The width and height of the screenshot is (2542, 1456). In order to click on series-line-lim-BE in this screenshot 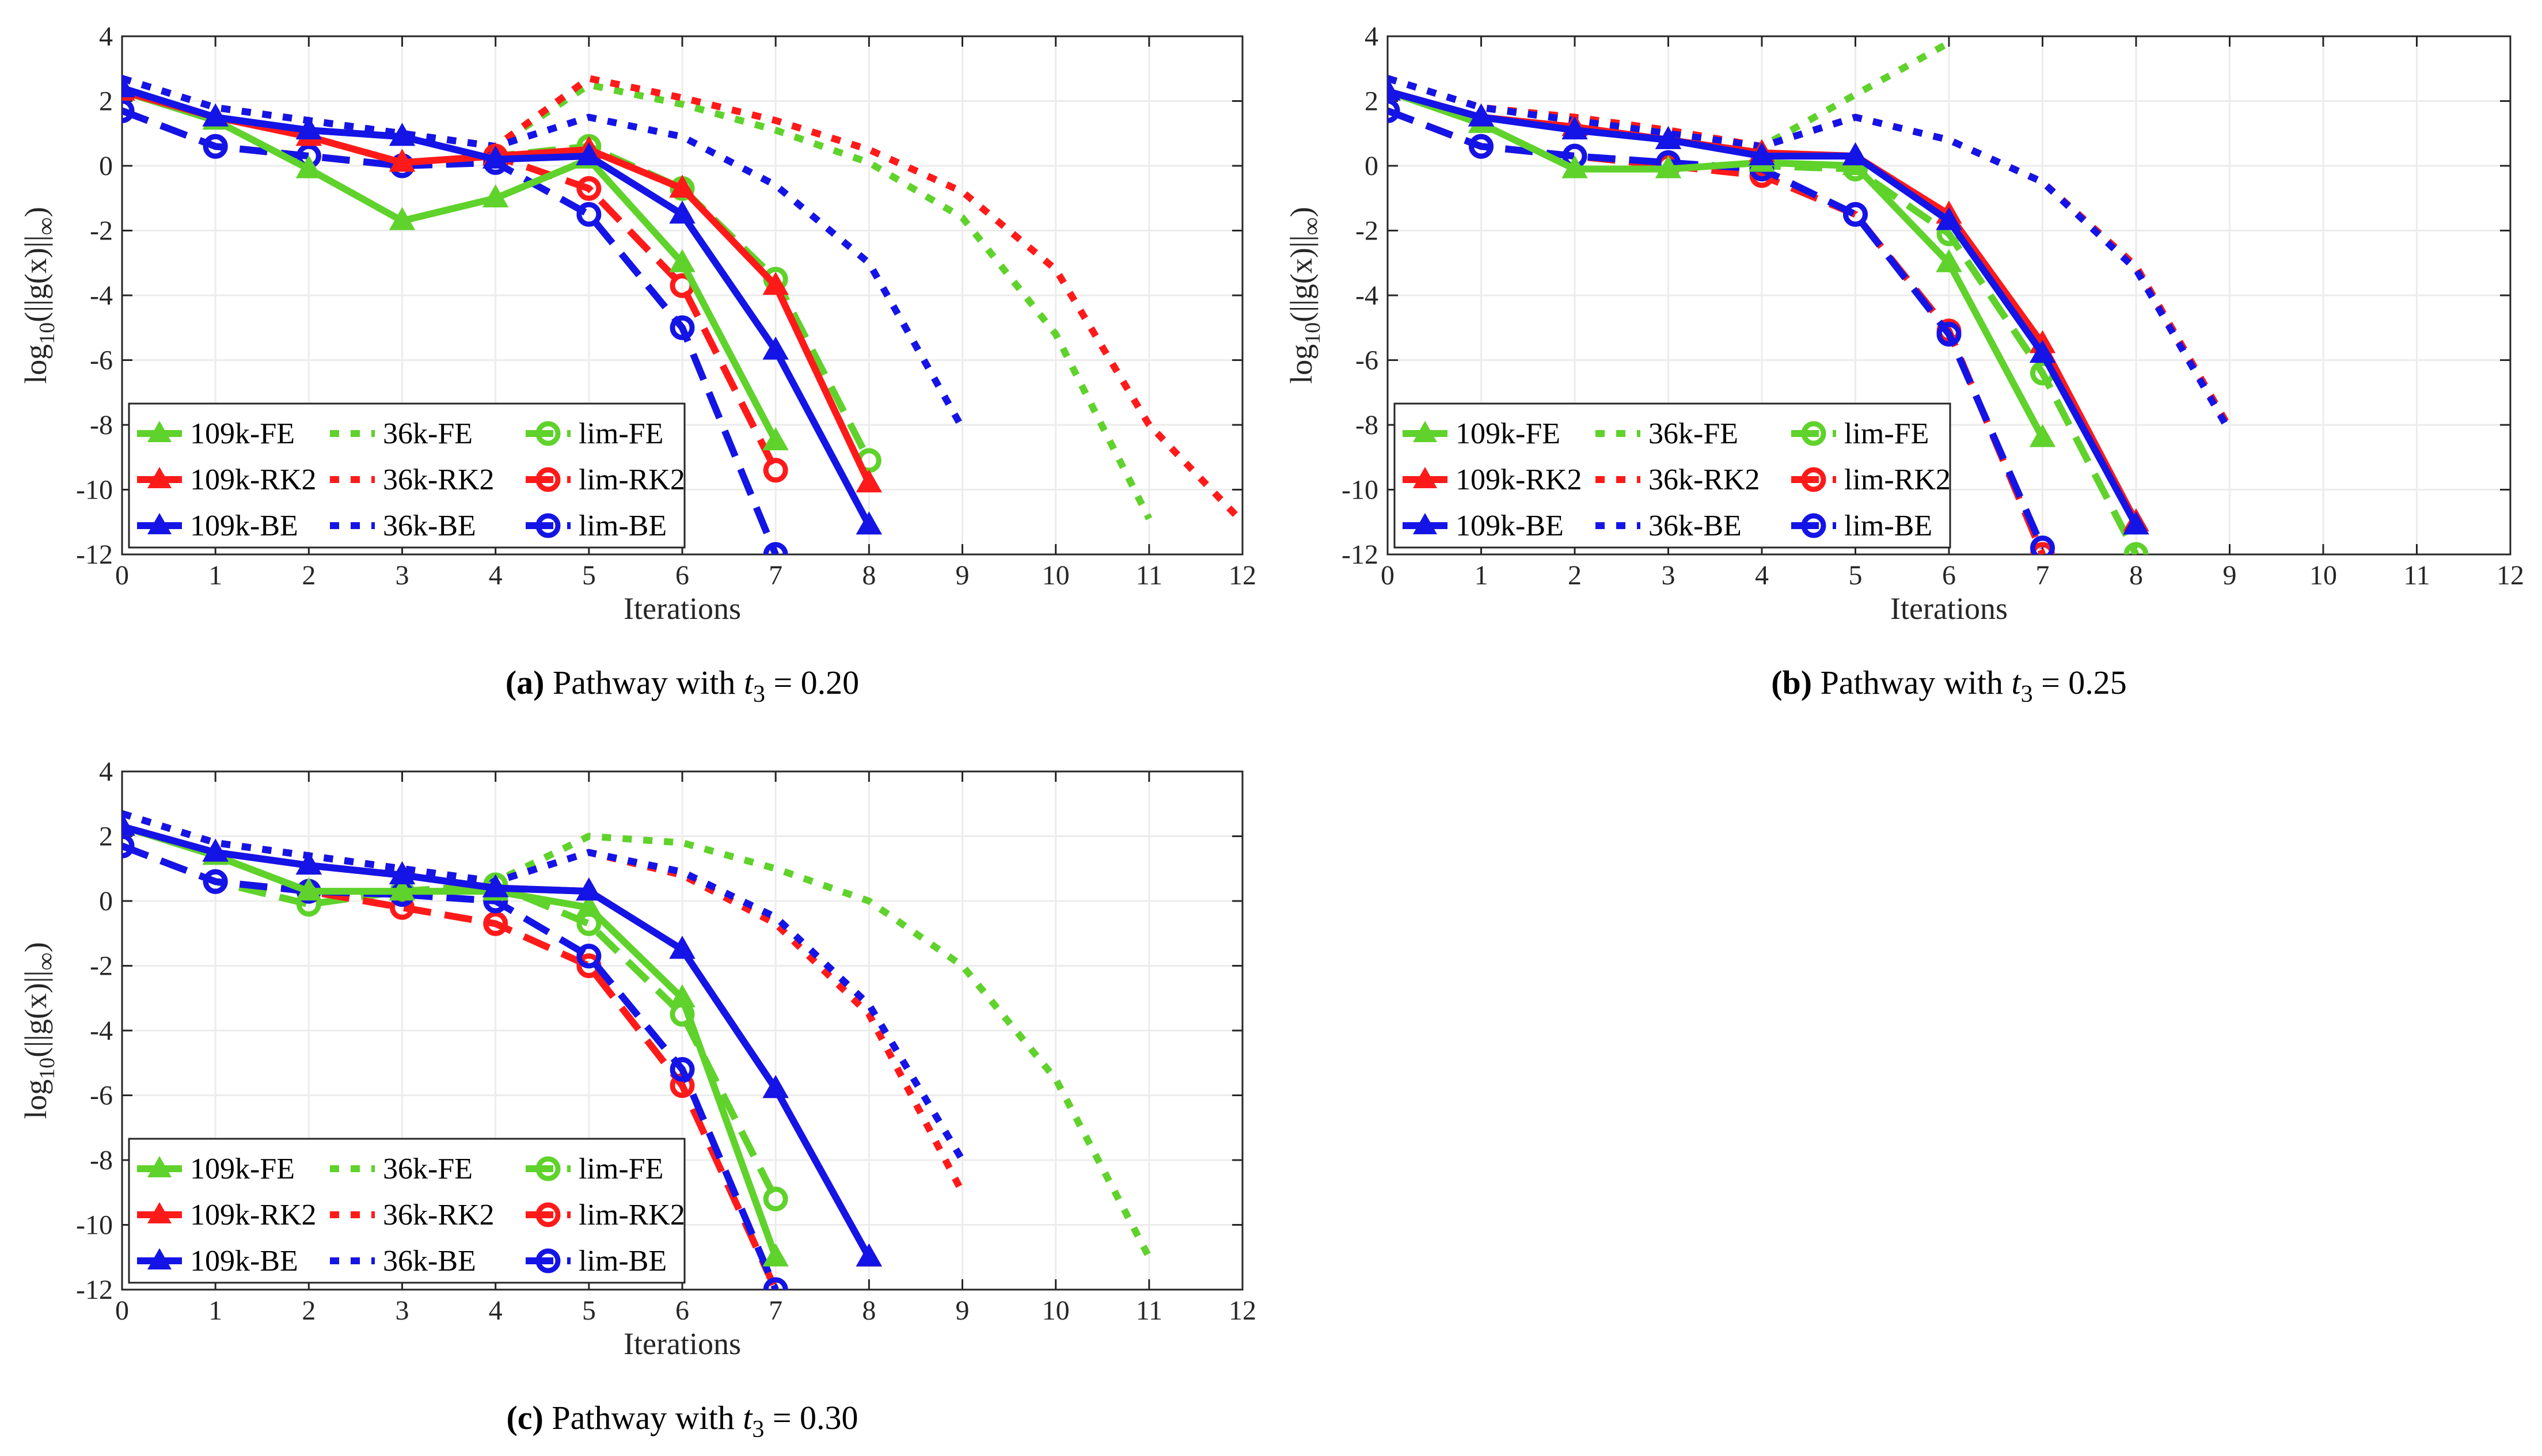, I will do `click(450, 1066)`.